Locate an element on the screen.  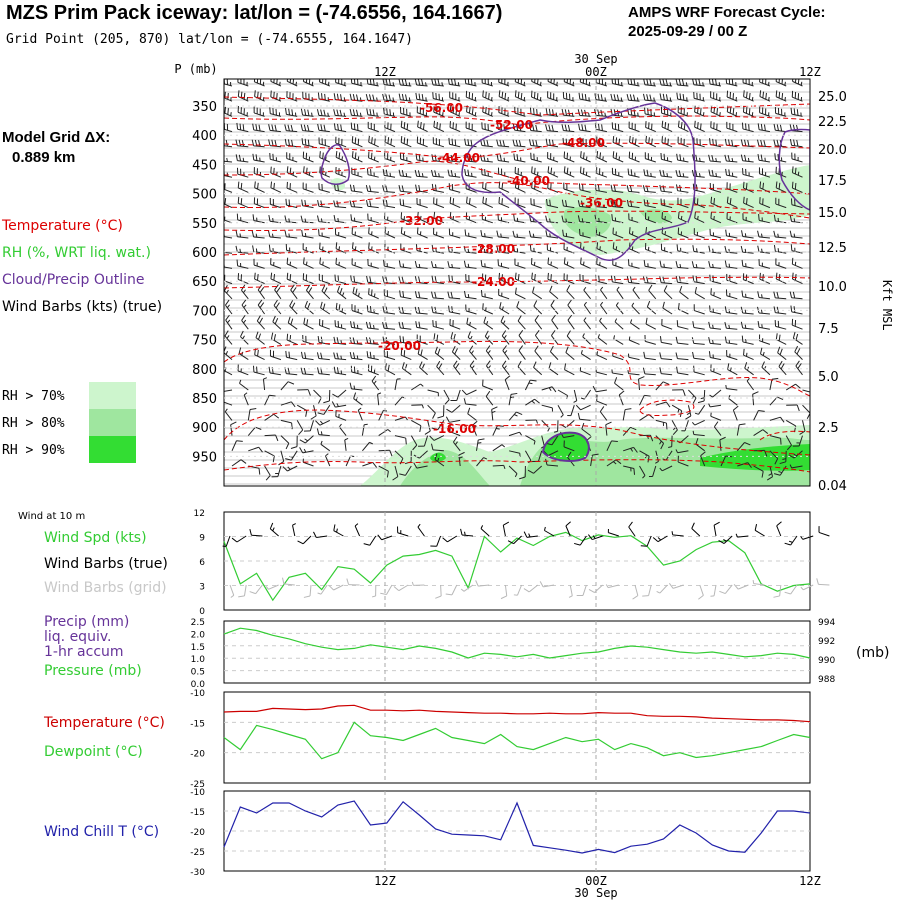
cloud-outline is located at coordinates (335, 164).